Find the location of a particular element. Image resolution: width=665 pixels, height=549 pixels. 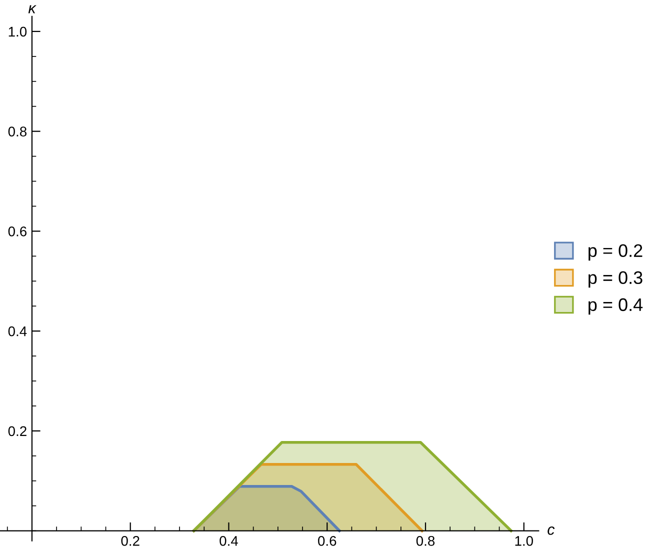

x-tick-label: 0.4 is located at coordinates (229, 541).